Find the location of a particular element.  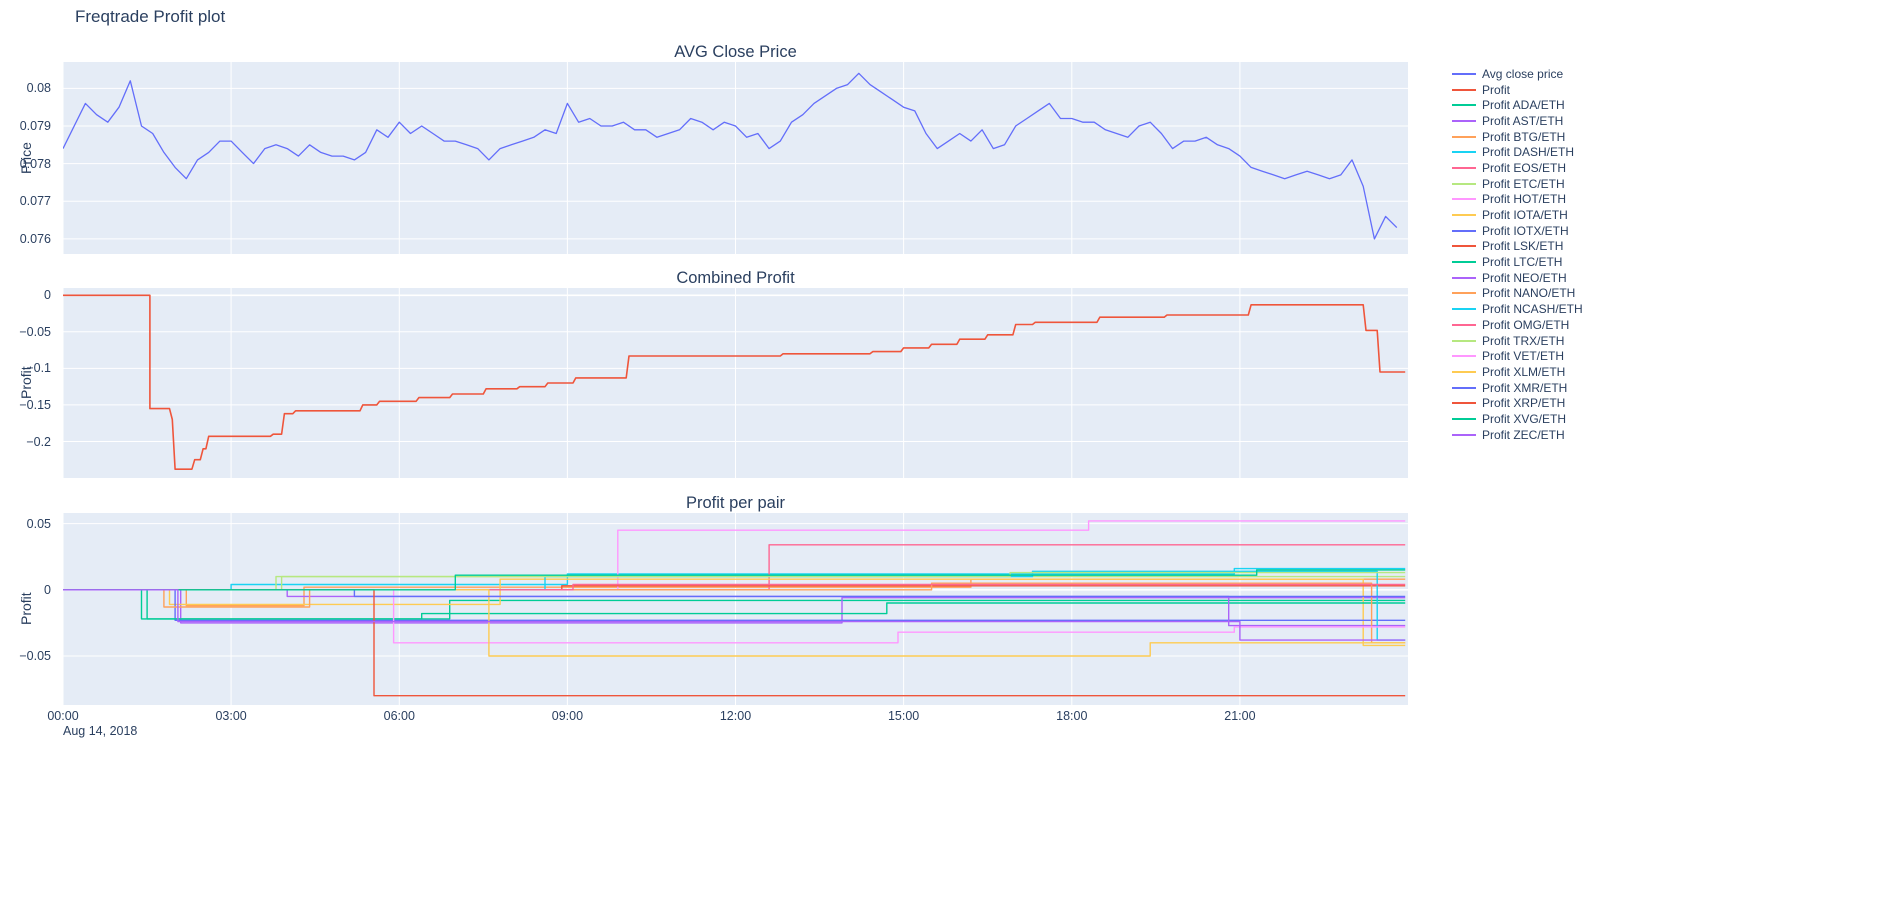

y-tick-label: 0.08 is located at coordinates (38, 88).